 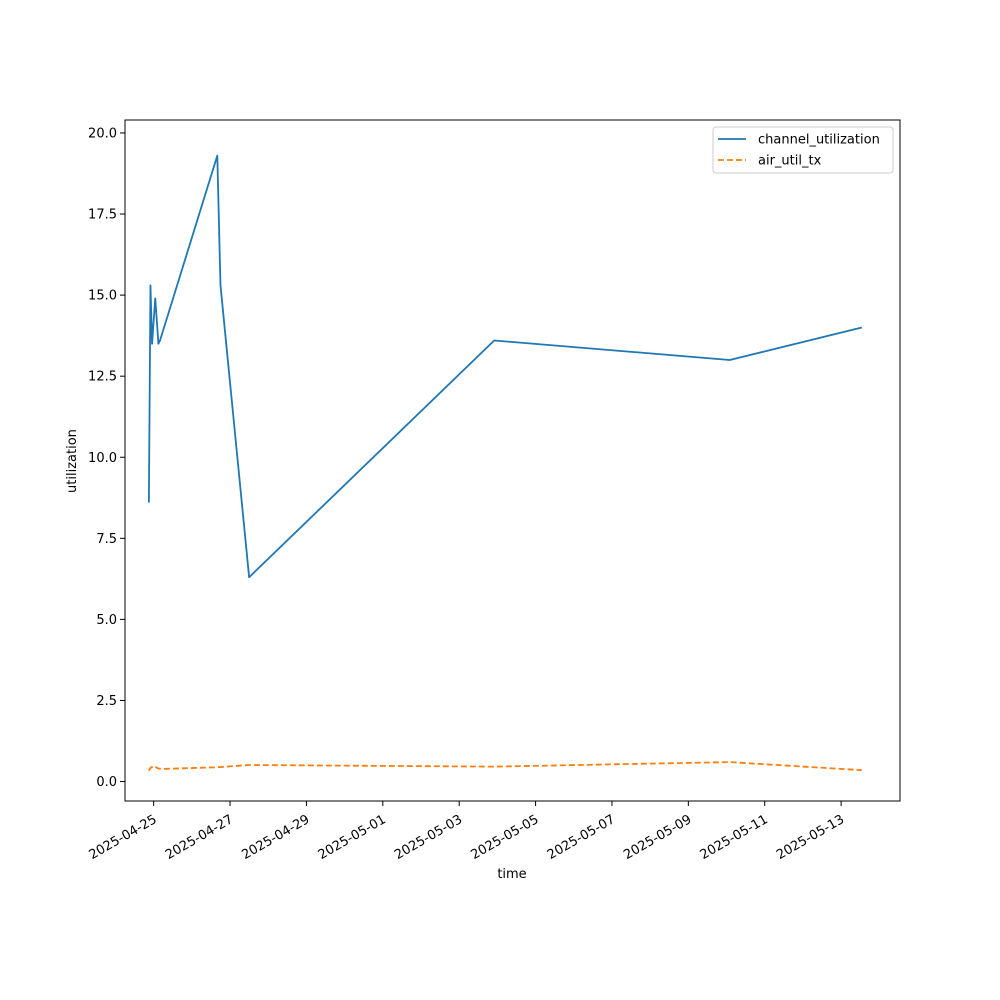 I want to click on y-tick-label: 2.5, so click(x=106, y=701).